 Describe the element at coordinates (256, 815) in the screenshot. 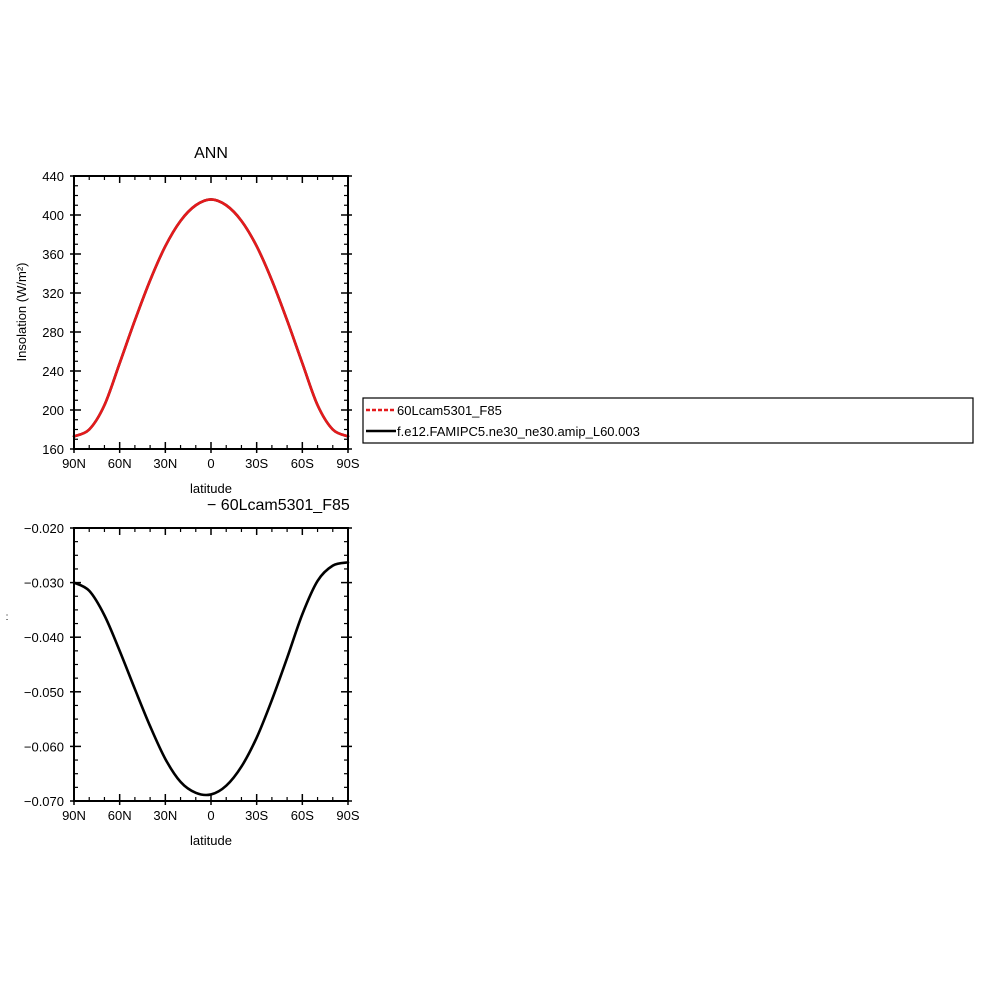

I see `bottom-x-tick-label: 30S` at that location.